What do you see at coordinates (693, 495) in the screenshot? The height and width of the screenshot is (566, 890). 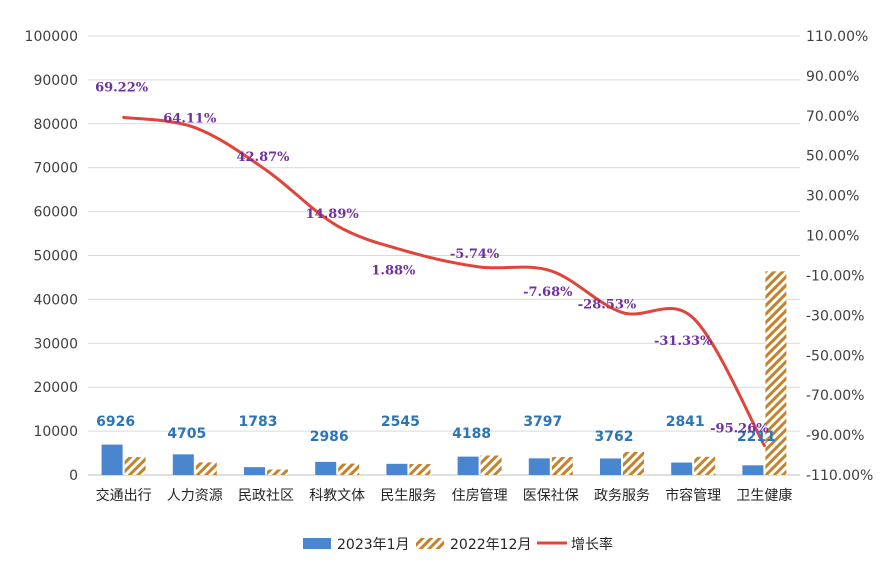 I see `category-label: 市容管理` at bounding box center [693, 495].